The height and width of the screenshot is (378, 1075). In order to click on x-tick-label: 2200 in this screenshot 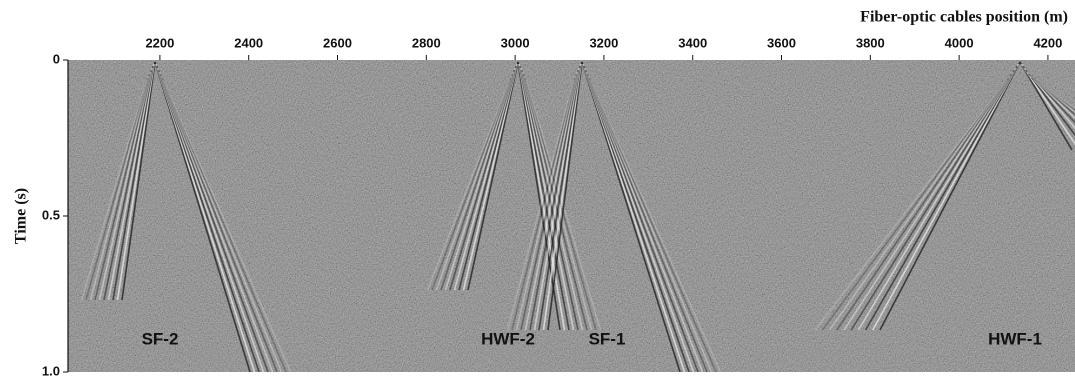, I will do `click(159, 42)`.